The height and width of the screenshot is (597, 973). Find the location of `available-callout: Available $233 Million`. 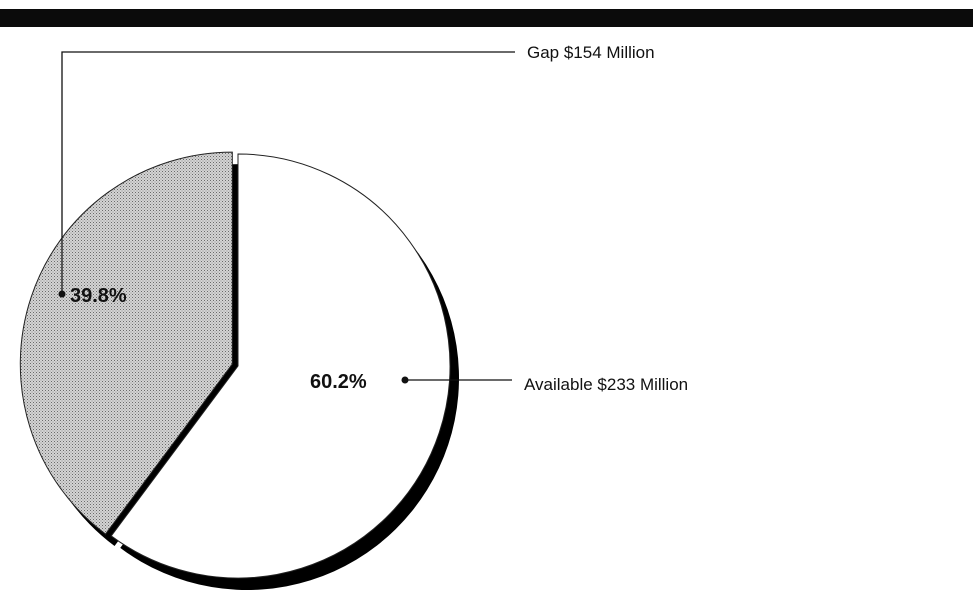

available-callout: Available $233 Million is located at coordinates (606, 384).